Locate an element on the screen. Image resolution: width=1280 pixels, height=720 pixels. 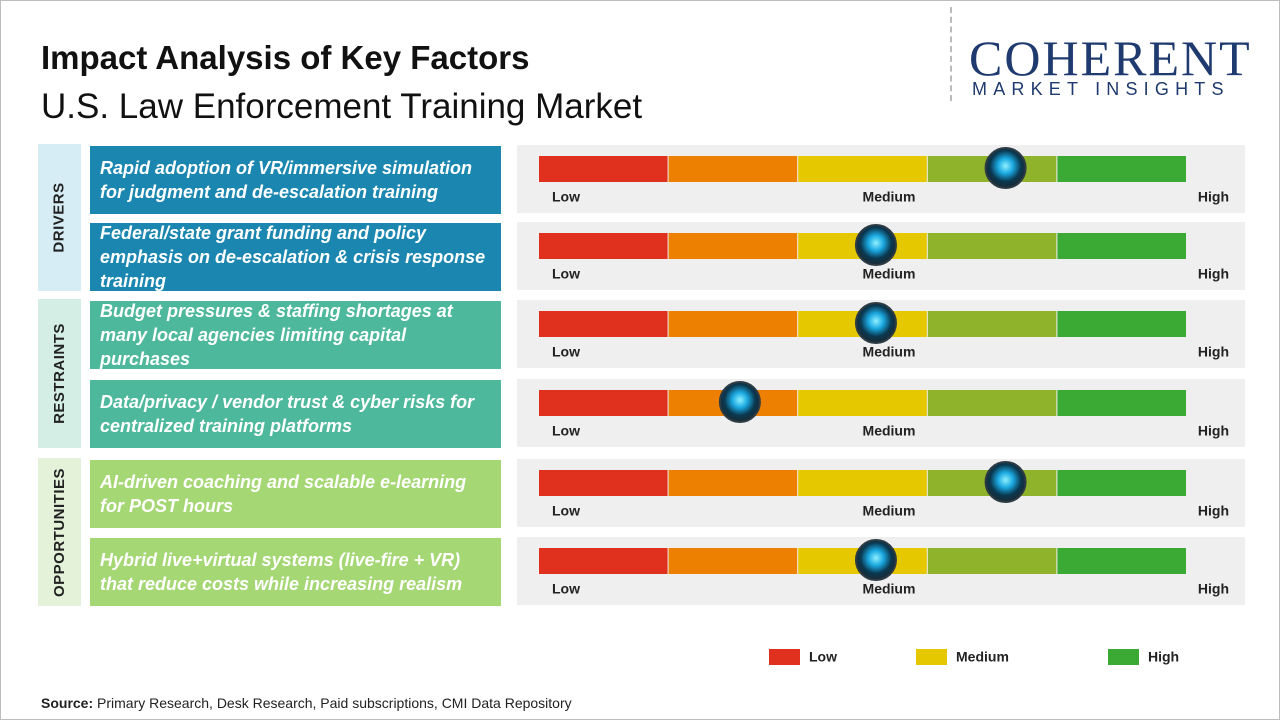
title: Impact Analysis of Key Factors is located at coordinates (285, 57).